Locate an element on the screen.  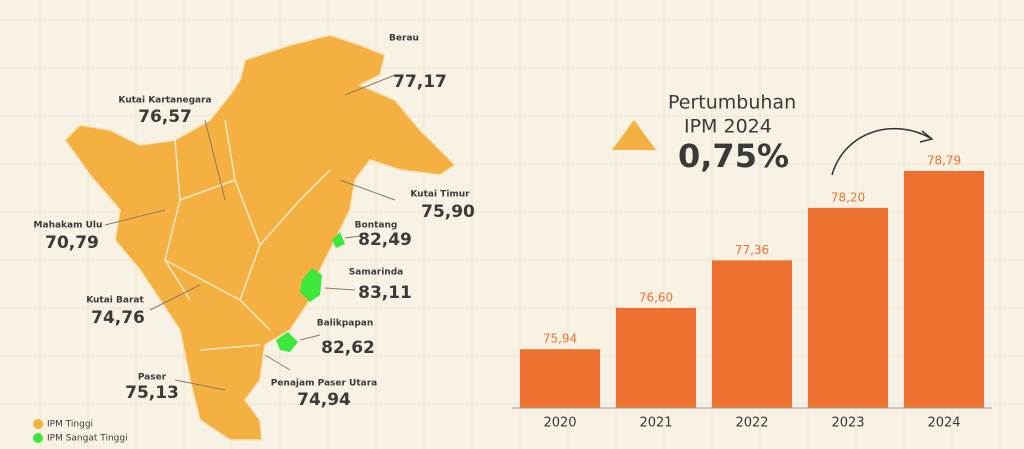
trend-arrowhead is located at coordinates (926, 136).